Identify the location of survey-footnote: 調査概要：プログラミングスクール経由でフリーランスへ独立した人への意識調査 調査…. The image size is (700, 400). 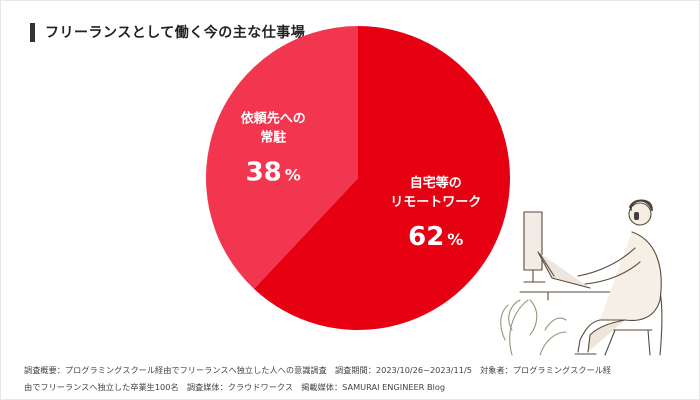
(354, 379).